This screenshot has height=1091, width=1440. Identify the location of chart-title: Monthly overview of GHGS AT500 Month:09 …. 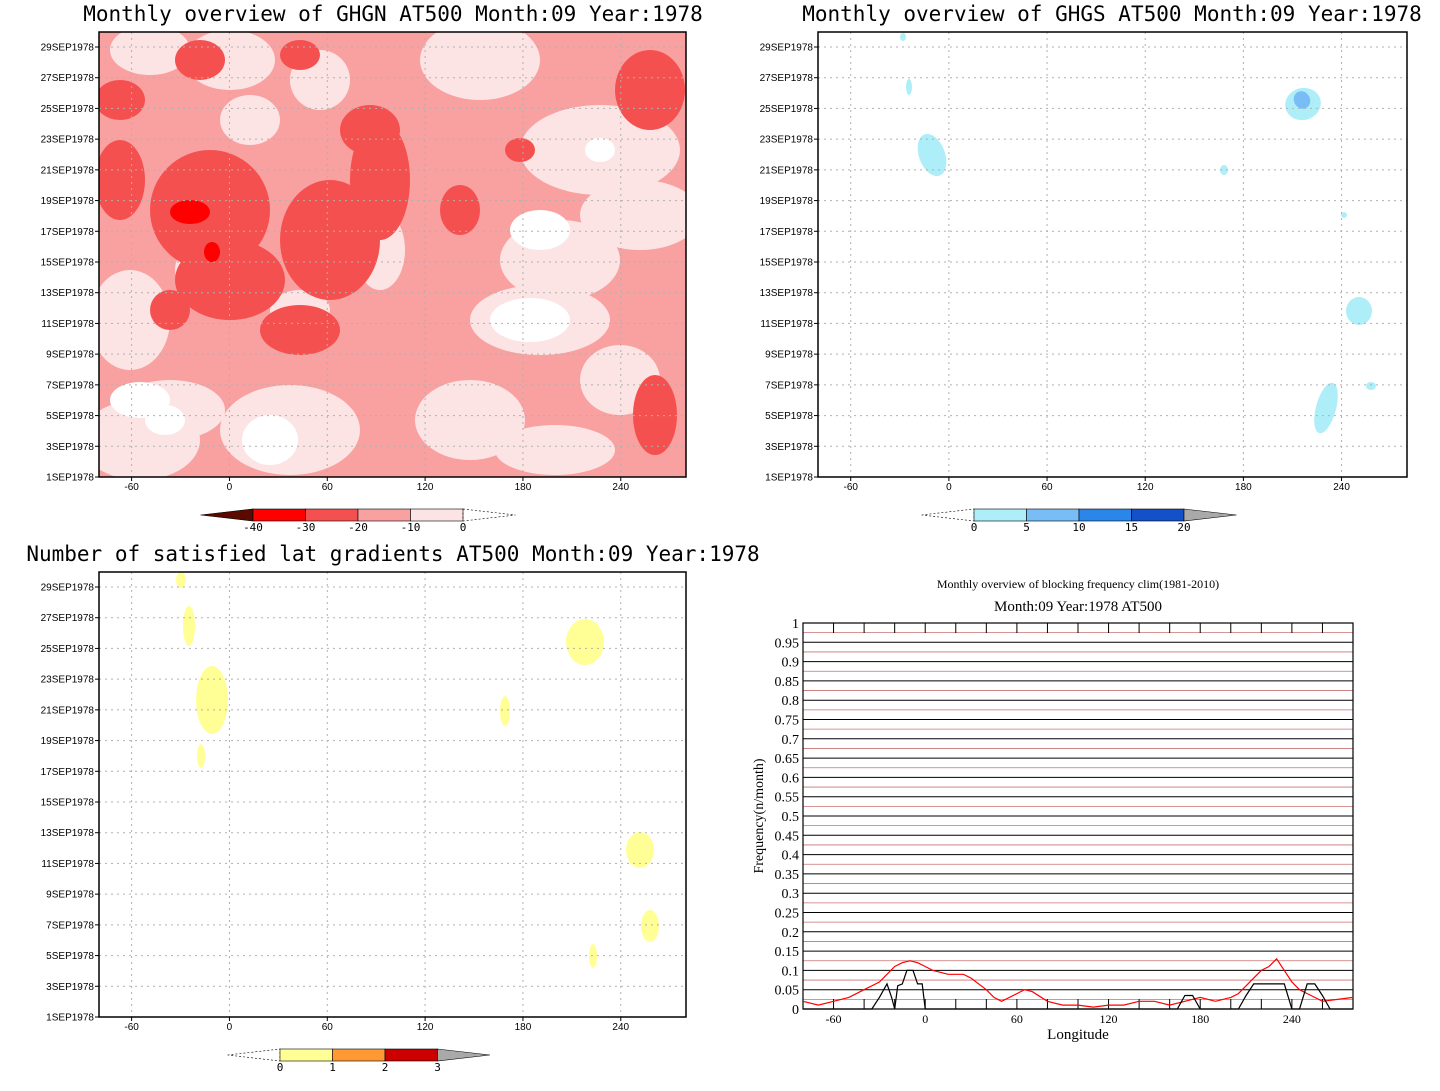
(1112, 14).